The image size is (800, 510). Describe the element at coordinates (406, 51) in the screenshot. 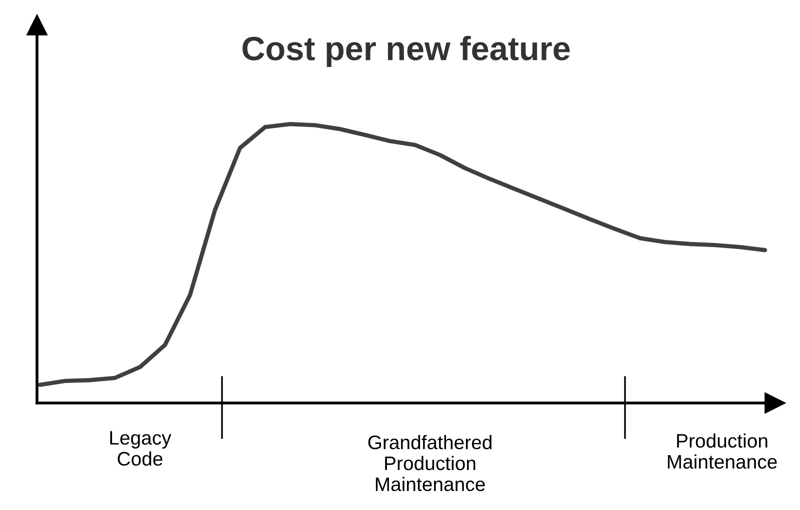

I see `chart-title: Cost per new feature` at that location.